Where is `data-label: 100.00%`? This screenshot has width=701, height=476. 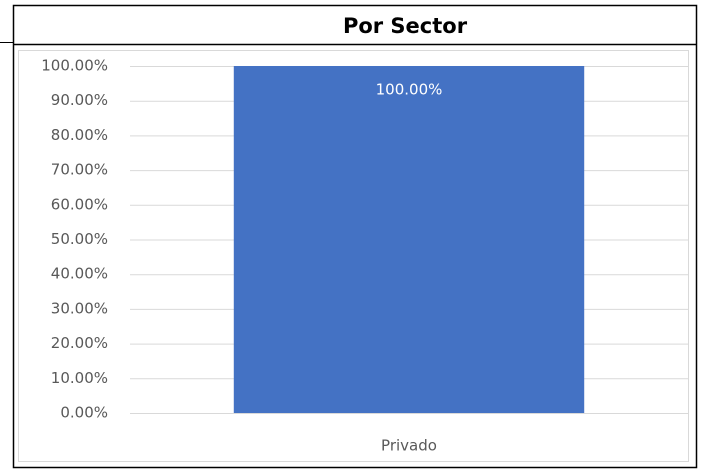 data-label: 100.00% is located at coordinates (409, 90).